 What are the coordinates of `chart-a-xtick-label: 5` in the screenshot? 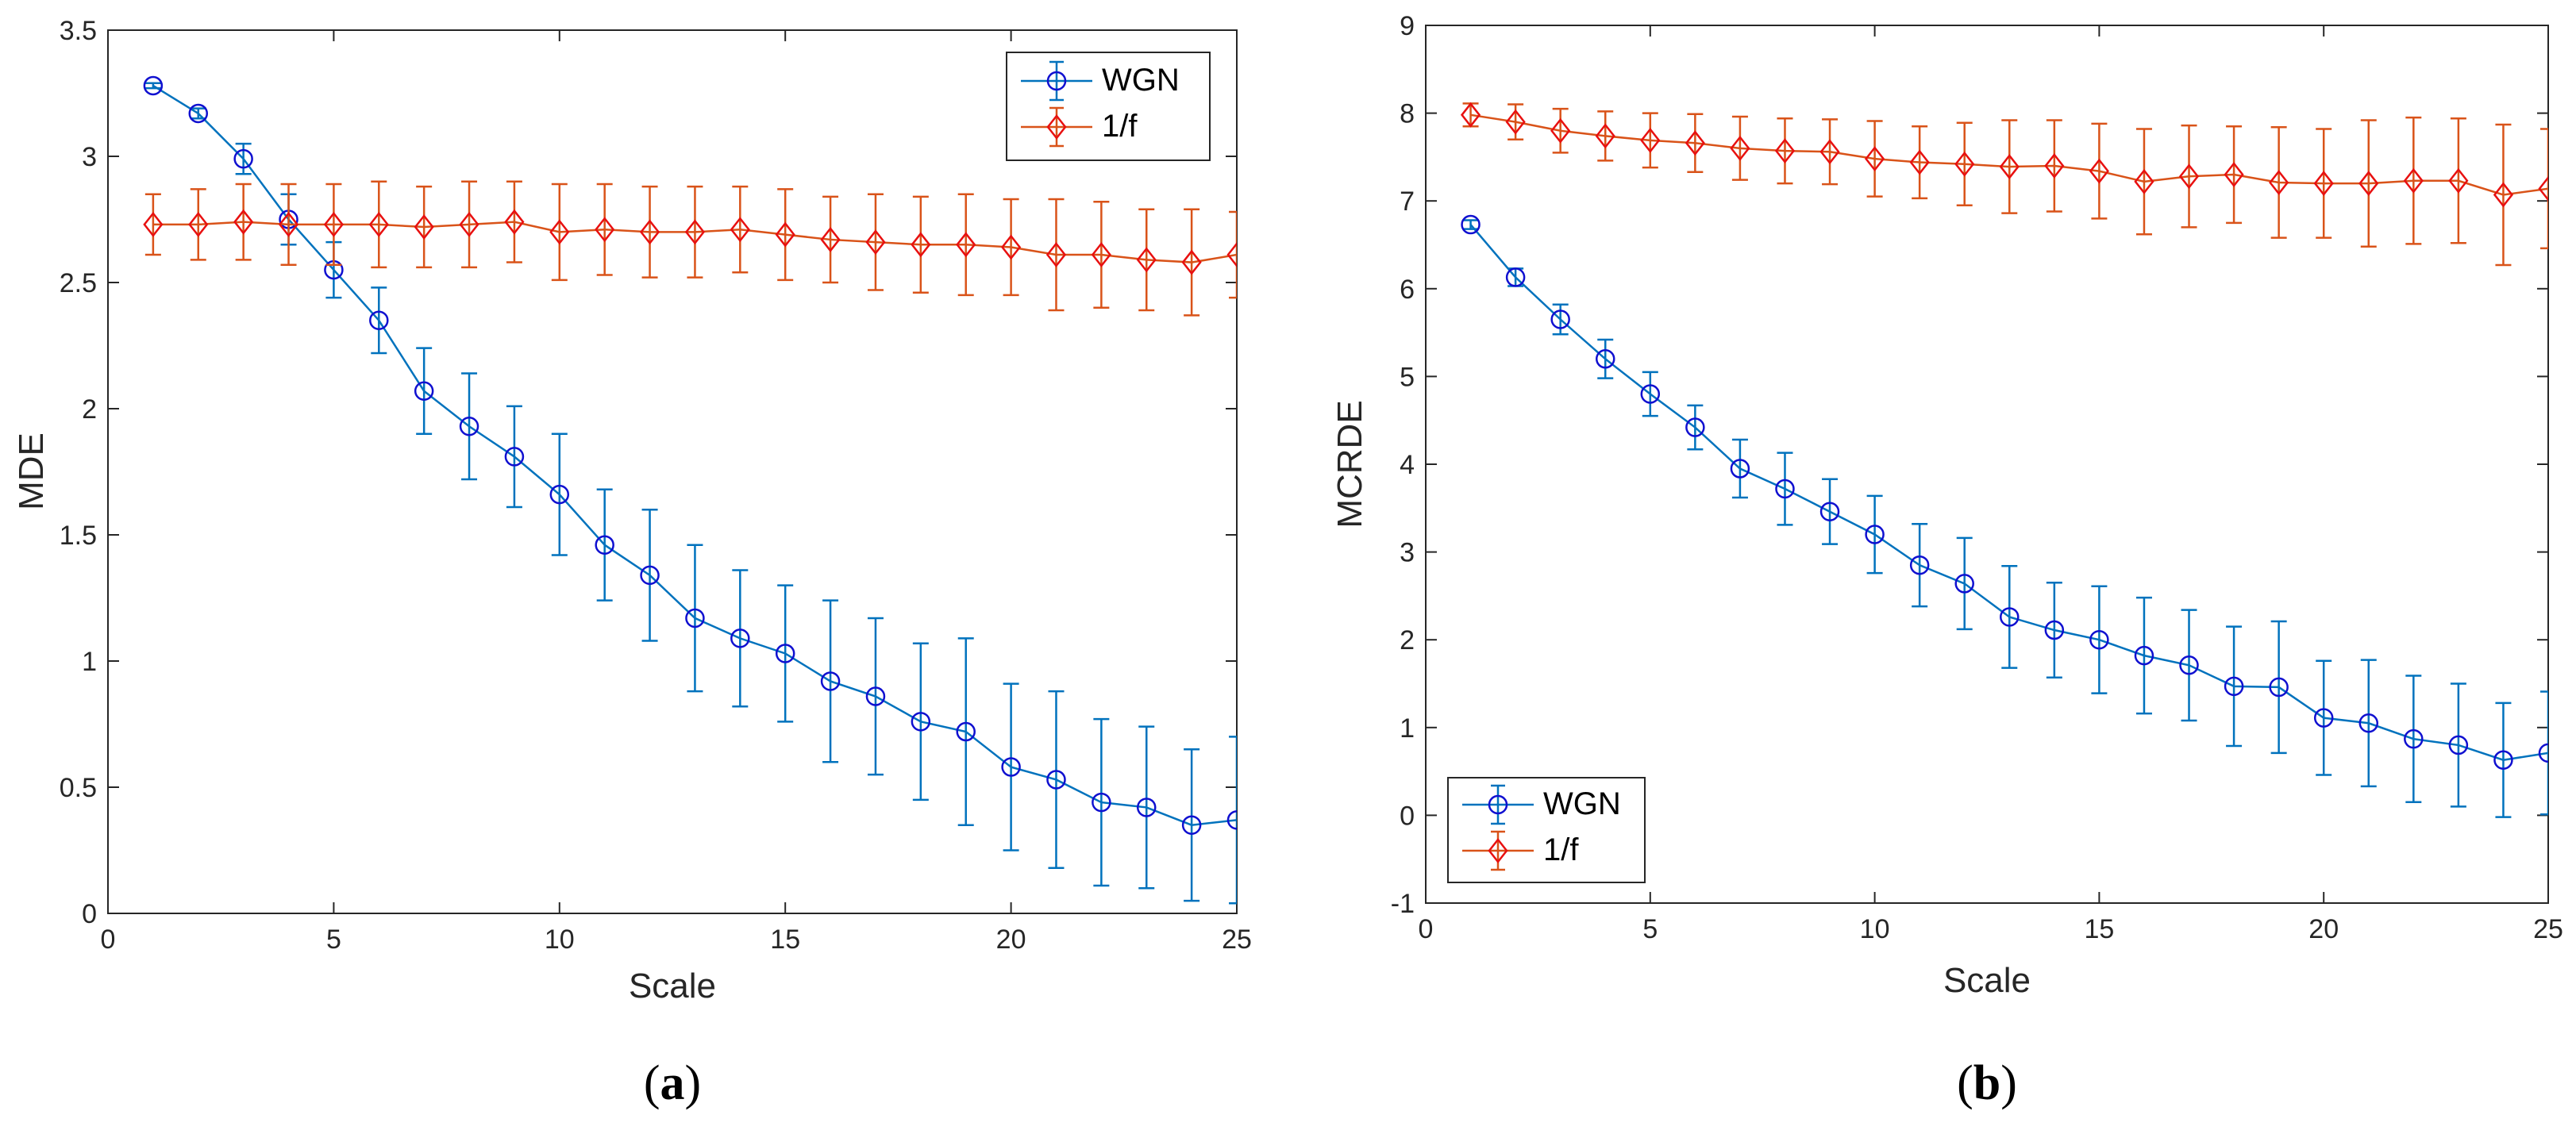 It's located at (333, 939).